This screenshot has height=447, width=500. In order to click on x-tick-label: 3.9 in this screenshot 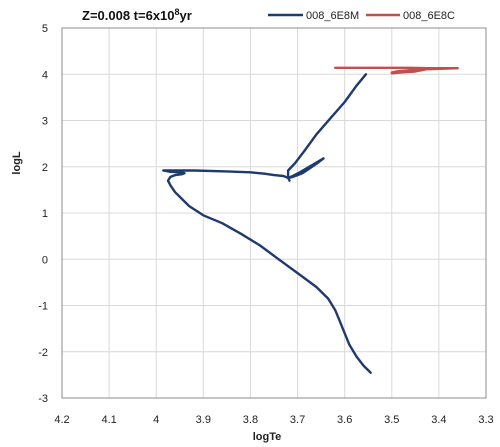, I will do `click(203, 420)`.